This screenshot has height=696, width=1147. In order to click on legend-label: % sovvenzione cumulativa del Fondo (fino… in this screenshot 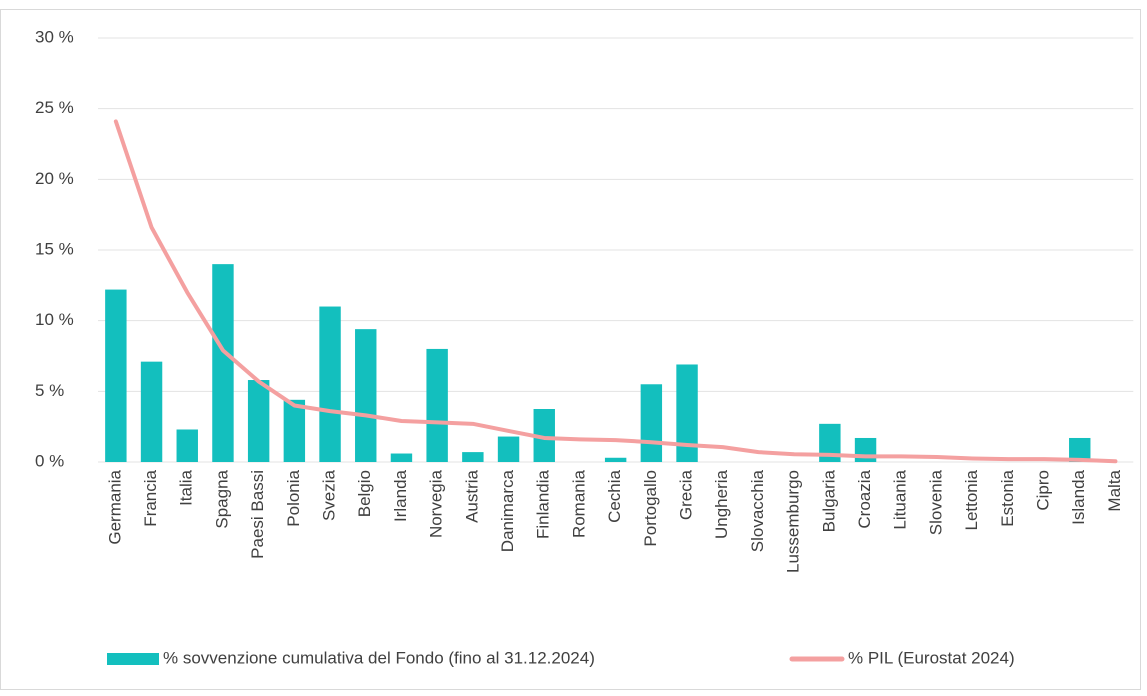, I will do `click(379, 657)`.